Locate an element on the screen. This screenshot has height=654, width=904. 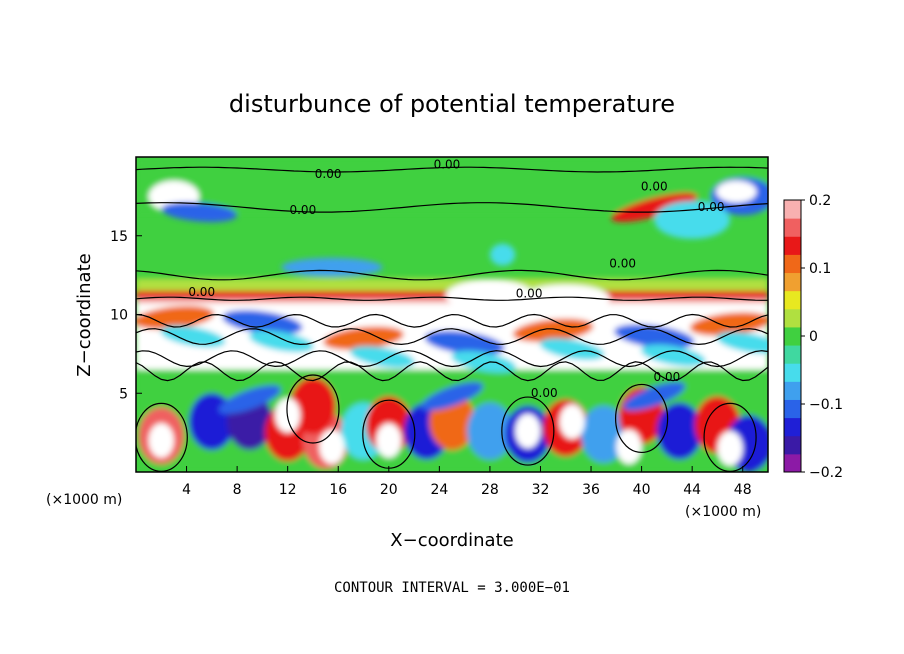
x-tick-label: 12 is located at coordinates (288, 490).